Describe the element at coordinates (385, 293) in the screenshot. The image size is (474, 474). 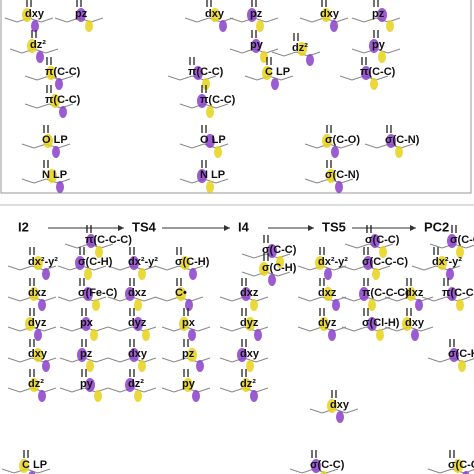
I see `orbital-label: π(C-C-C)` at that location.